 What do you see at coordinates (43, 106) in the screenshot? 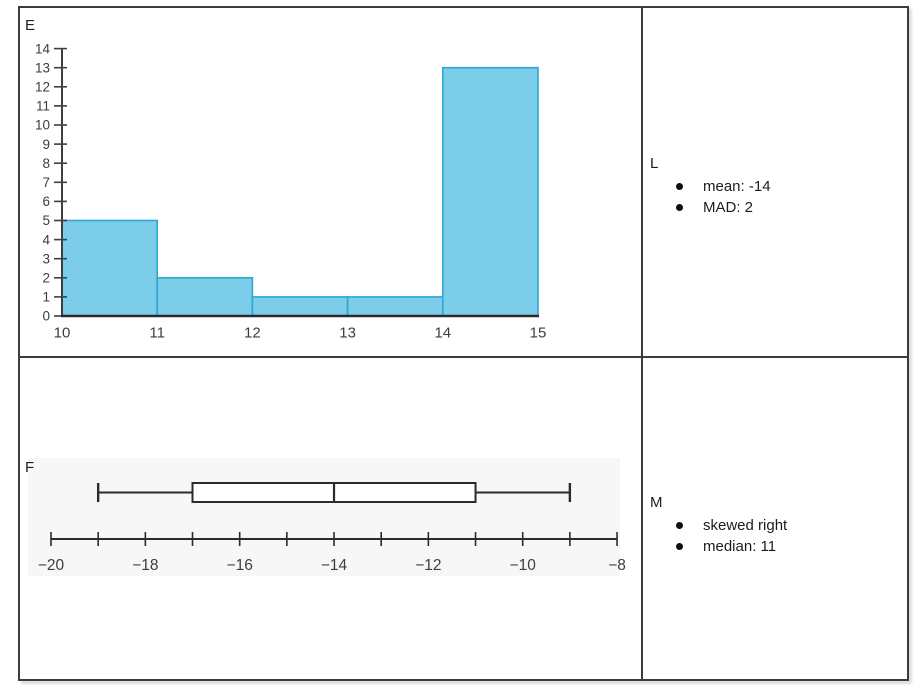
I see `y-axis-tick-label: 11` at bounding box center [43, 106].